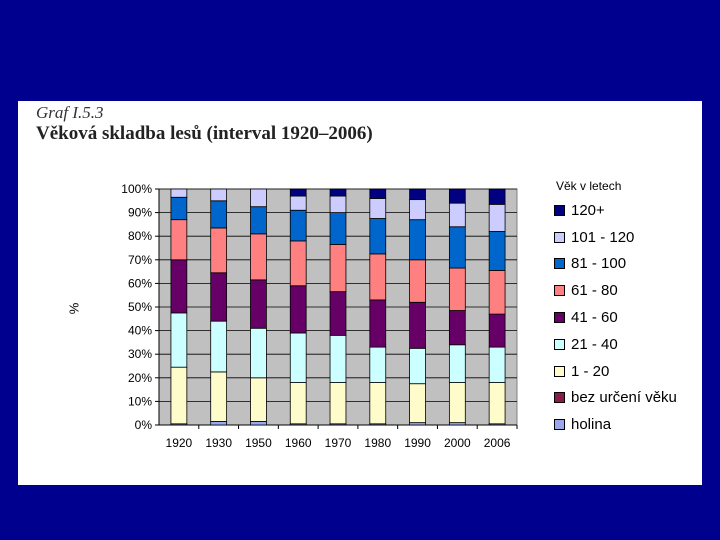  Describe the element at coordinates (140, 236) in the screenshot. I see `y-tick-label: 80%` at that location.